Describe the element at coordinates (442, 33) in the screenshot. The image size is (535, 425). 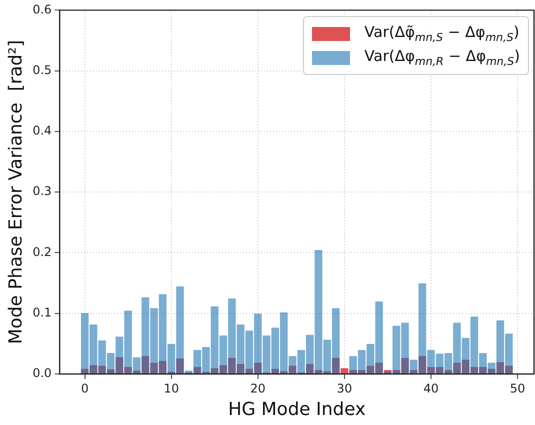
I see `legend-label: Var(Δφ̃$_{mn,S}$ − Δφ$_{mn,S}$)` at that location.